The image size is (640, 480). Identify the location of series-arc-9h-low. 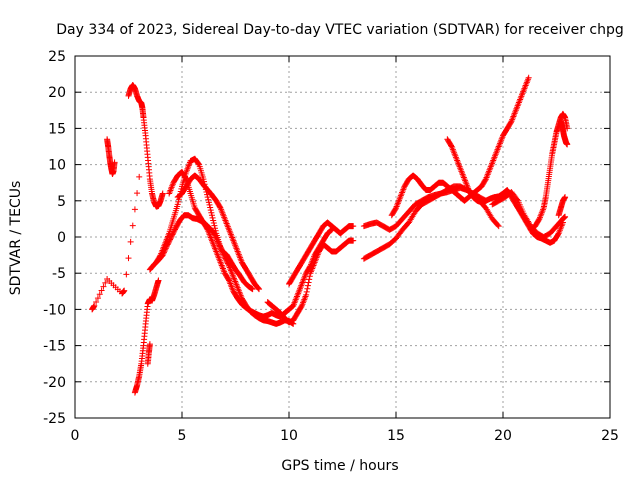
(310, 281).